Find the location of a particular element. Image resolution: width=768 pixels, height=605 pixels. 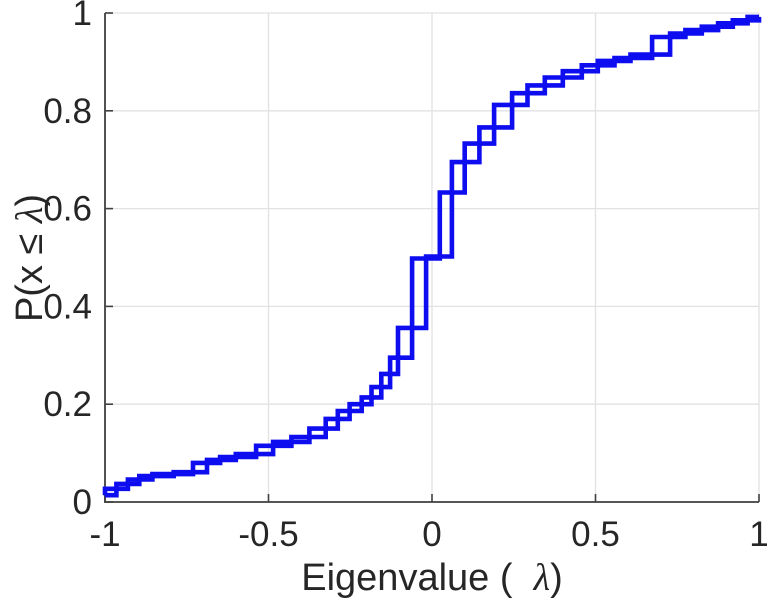

y-tick-label: 0.6 is located at coordinates (67, 209).